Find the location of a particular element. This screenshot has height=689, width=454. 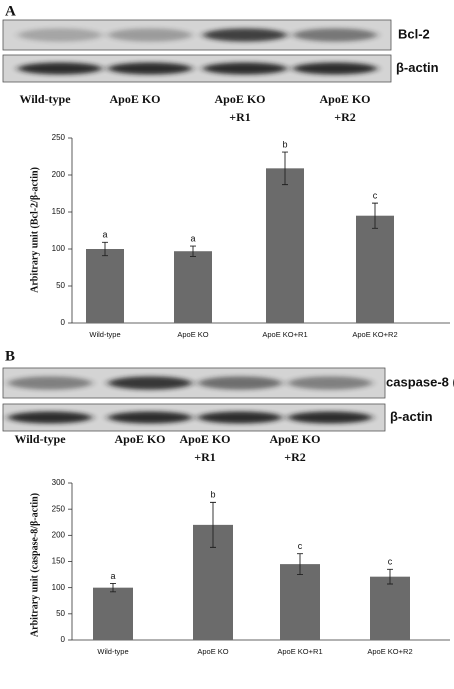

panel-label: A is located at coordinates (10, 11).